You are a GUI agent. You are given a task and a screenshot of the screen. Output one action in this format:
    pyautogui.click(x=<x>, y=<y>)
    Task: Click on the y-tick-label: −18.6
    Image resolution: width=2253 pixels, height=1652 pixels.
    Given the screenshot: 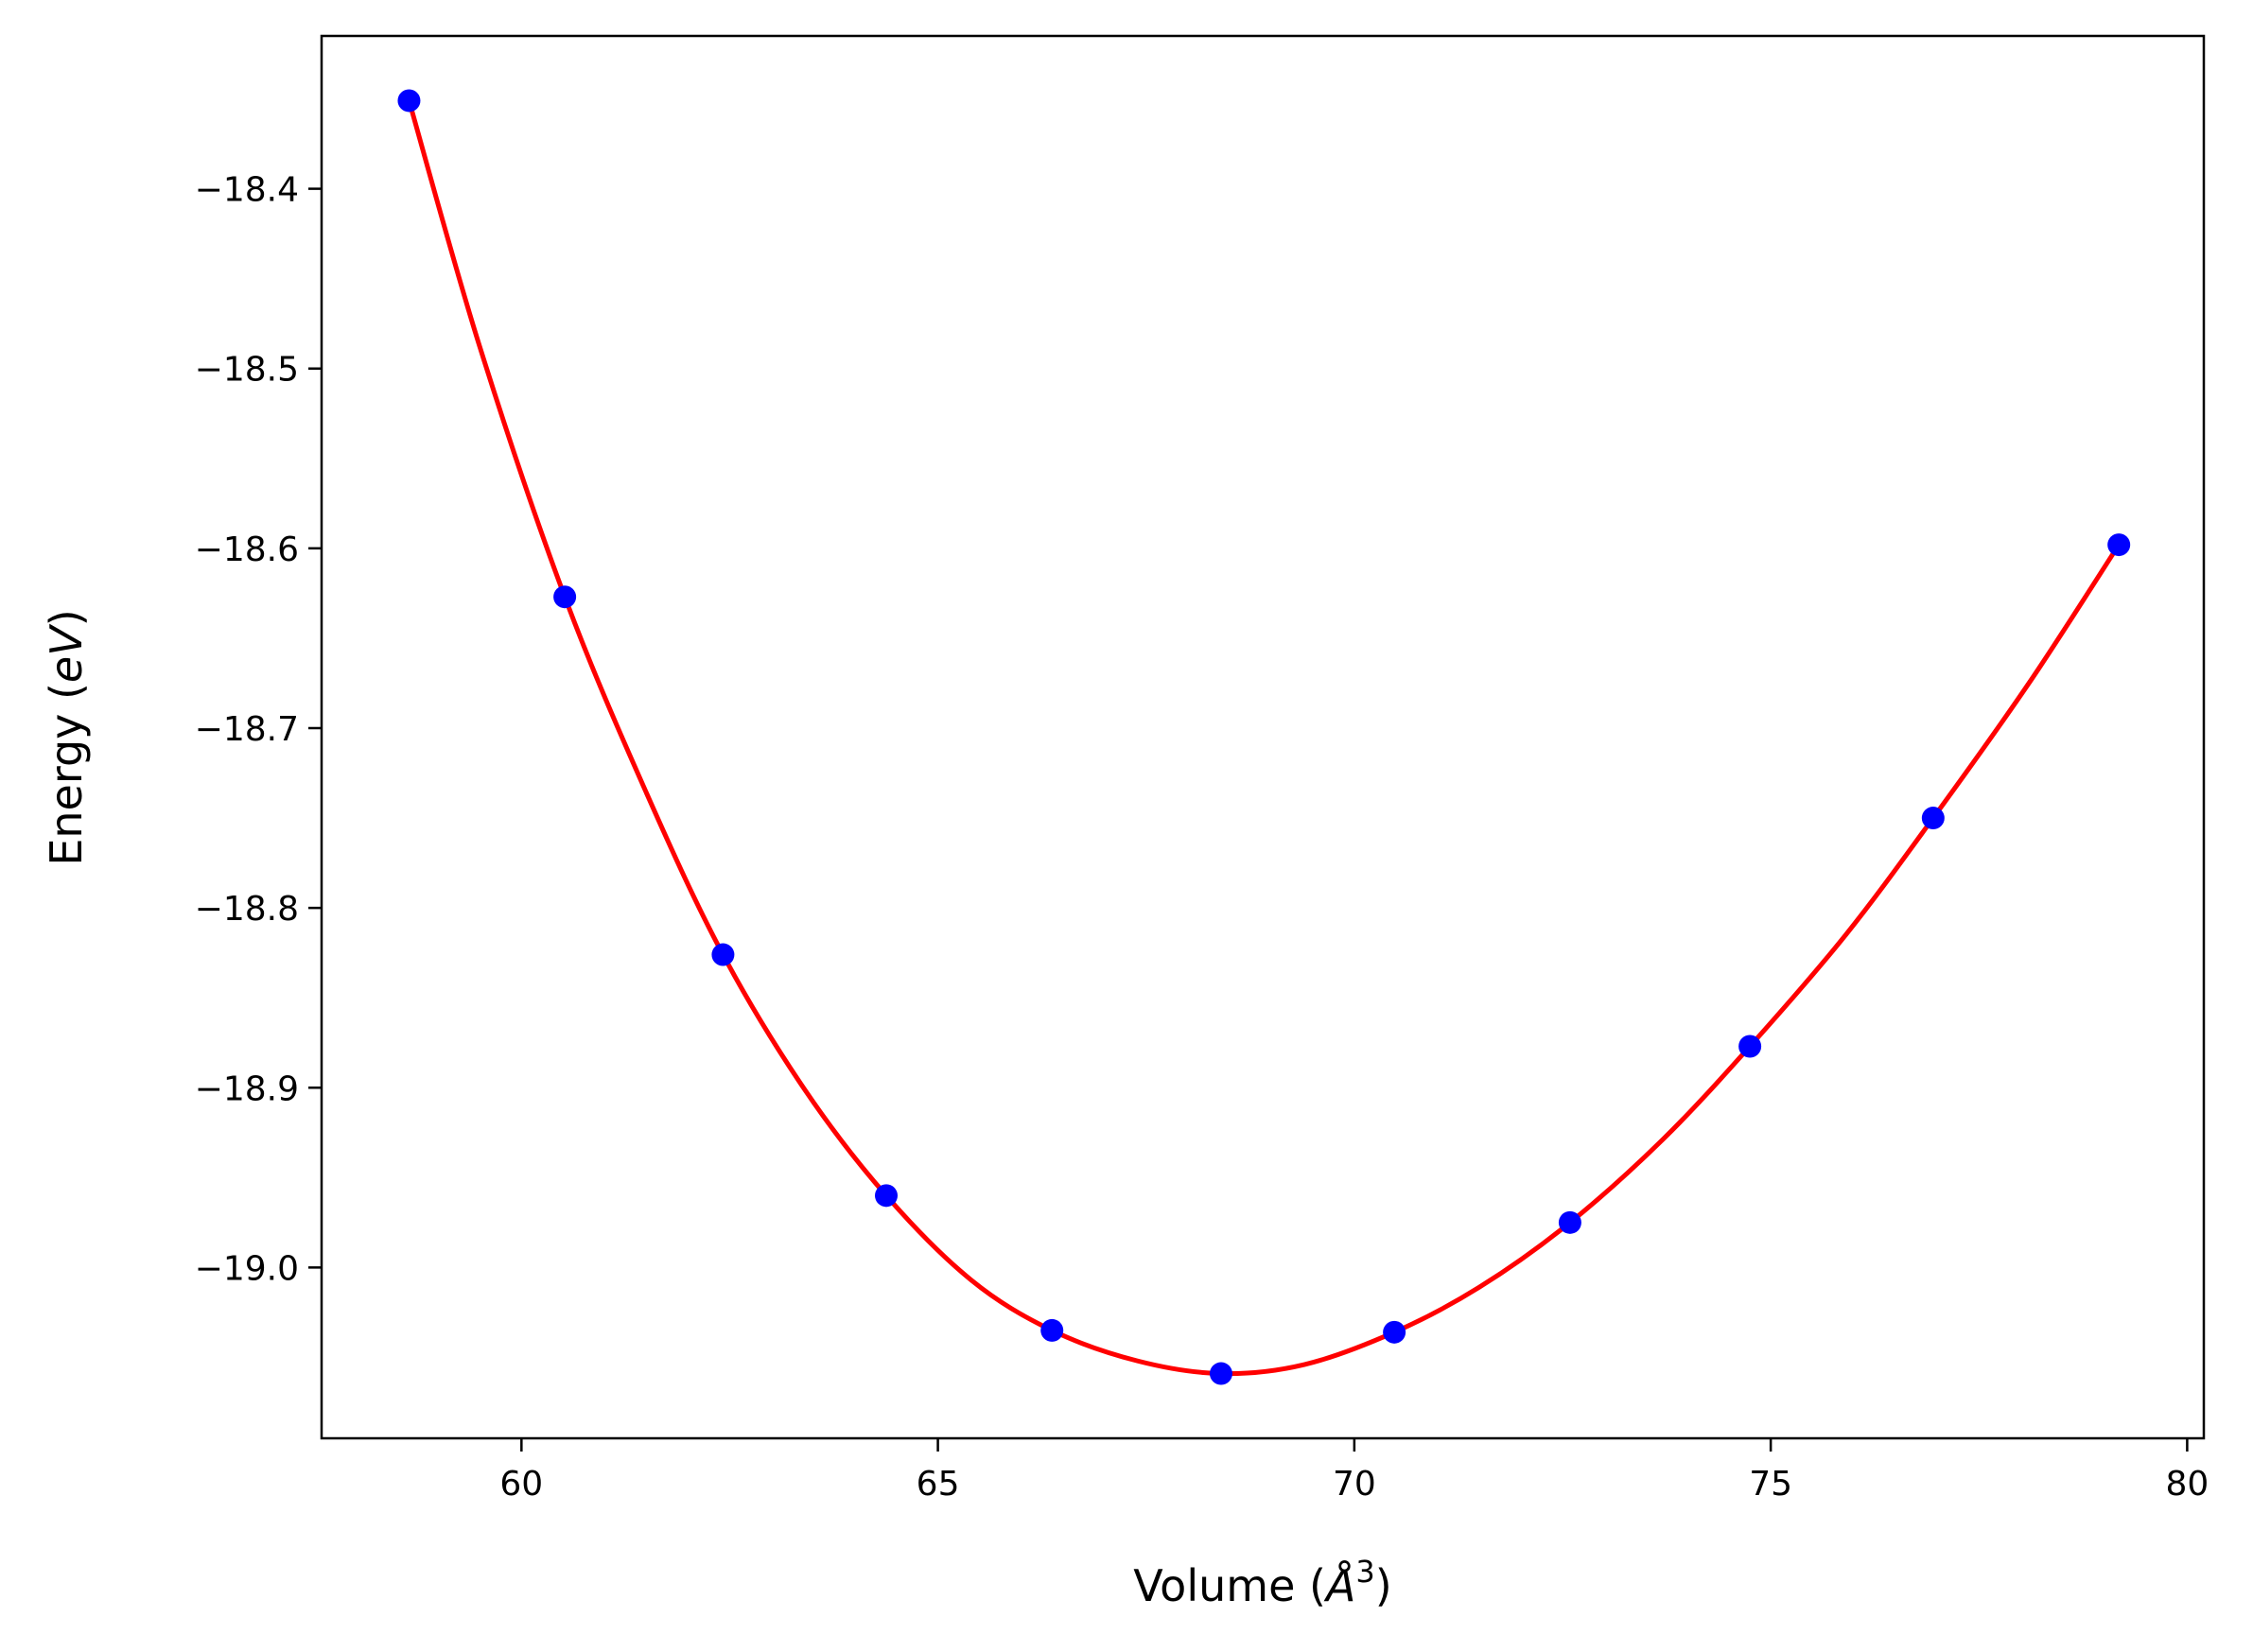 What is the action you would take?
    pyautogui.click(x=247, y=550)
    